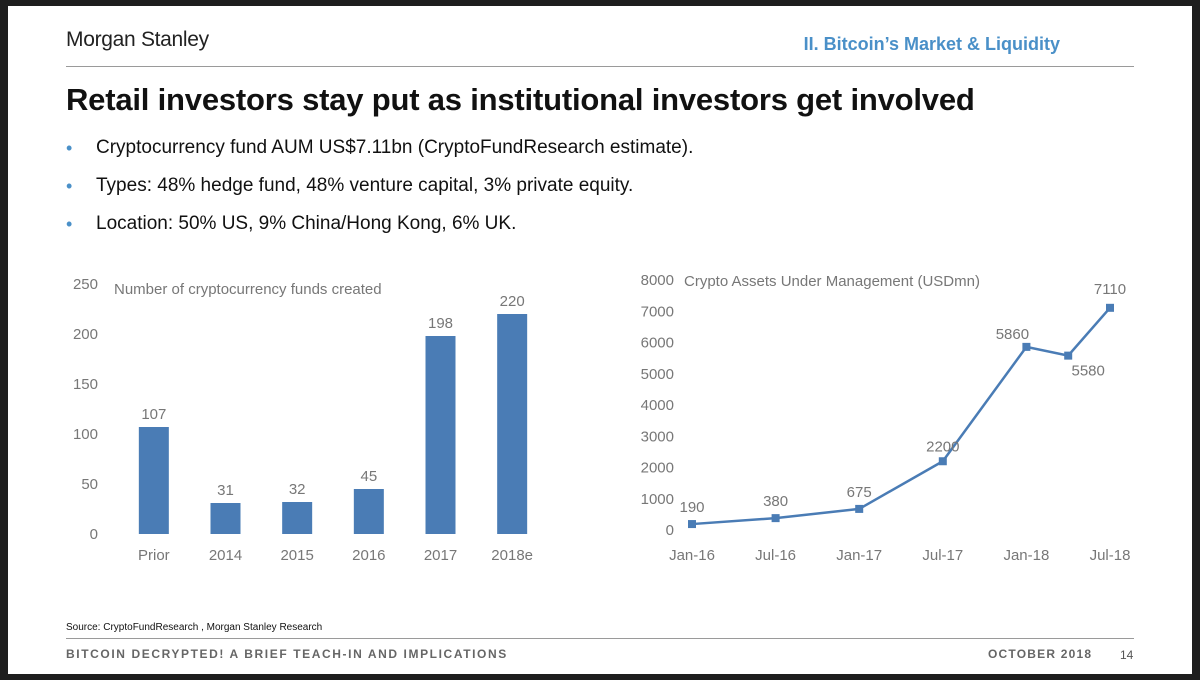 This screenshot has height=680, width=1200. Describe the element at coordinates (901, 416) in the screenshot. I see `aum-series-line` at that location.